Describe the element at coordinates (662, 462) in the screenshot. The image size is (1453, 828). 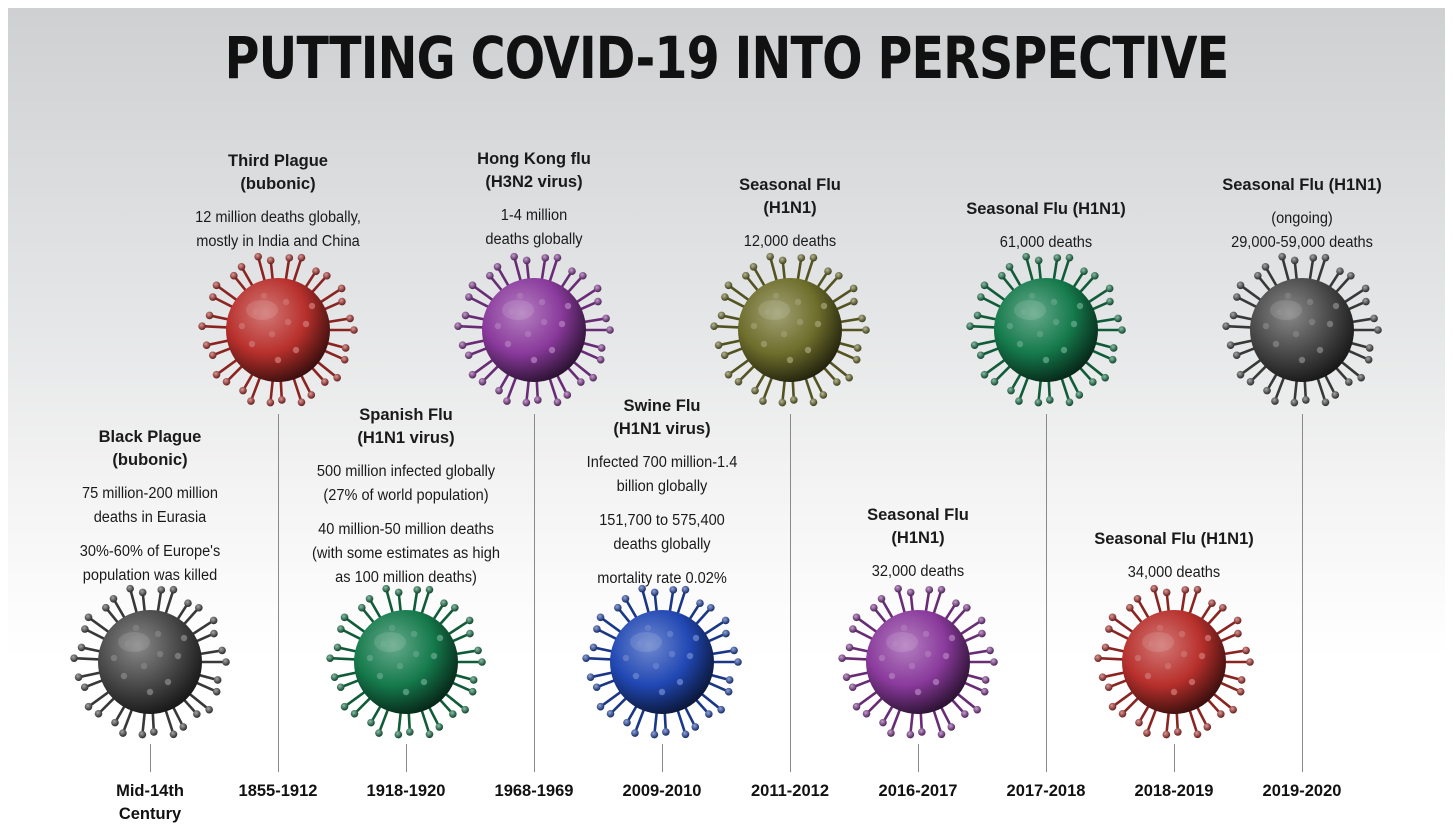
I see `event-detail: Infected 700 million-1.4` at that location.